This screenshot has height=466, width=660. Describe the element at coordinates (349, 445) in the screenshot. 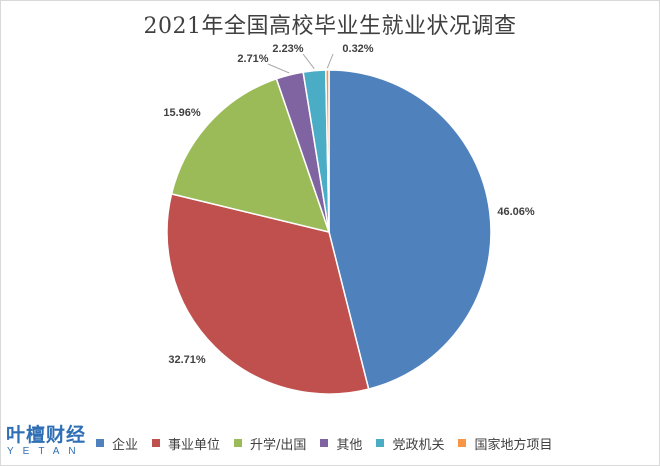

I see `legend-label-4: 其他` at that location.